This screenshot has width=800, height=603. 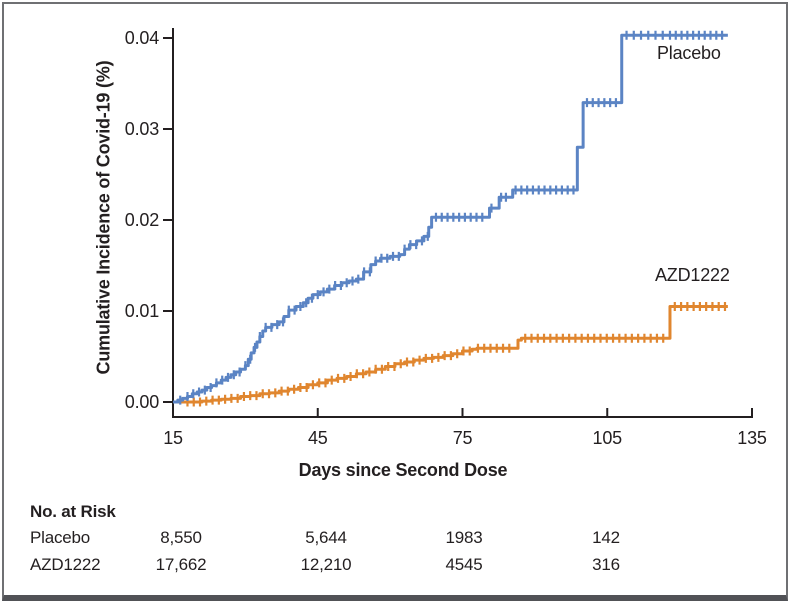 What do you see at coordinates (142, 220) in the screenshot?
I see `y-tick-label: 0.02` at bounding box center [142, 220].